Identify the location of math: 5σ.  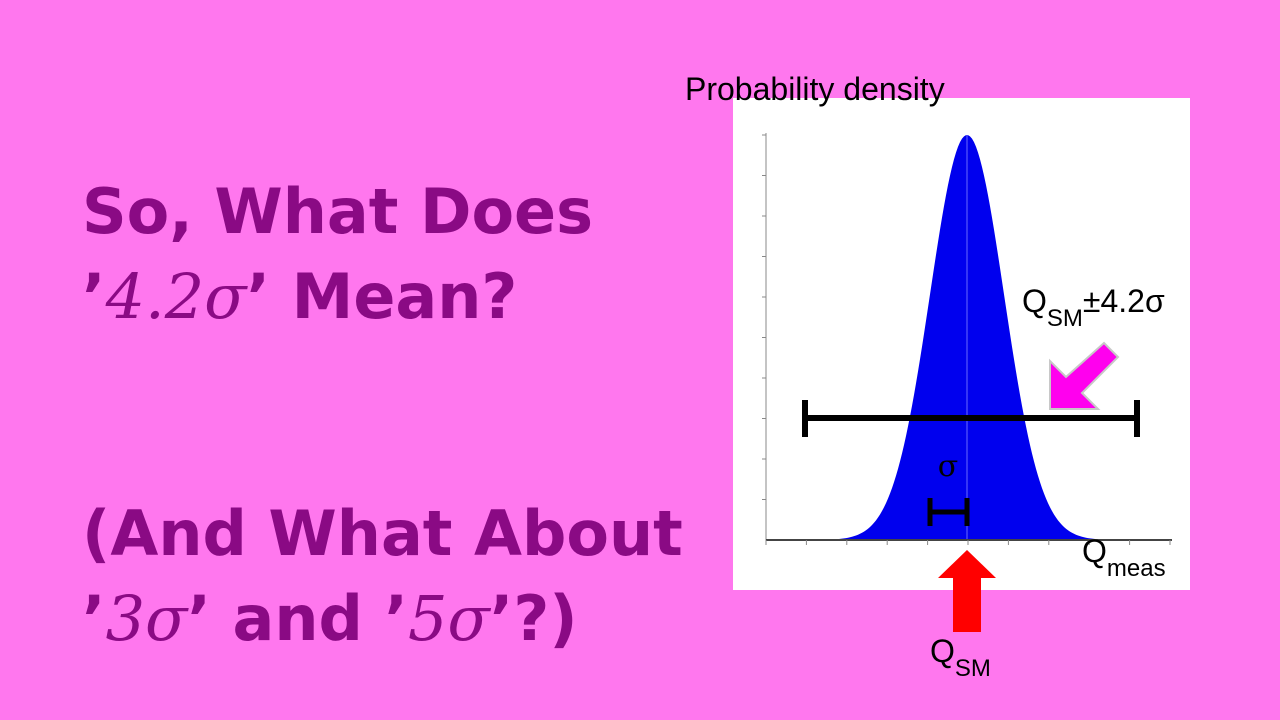
(449, 618).